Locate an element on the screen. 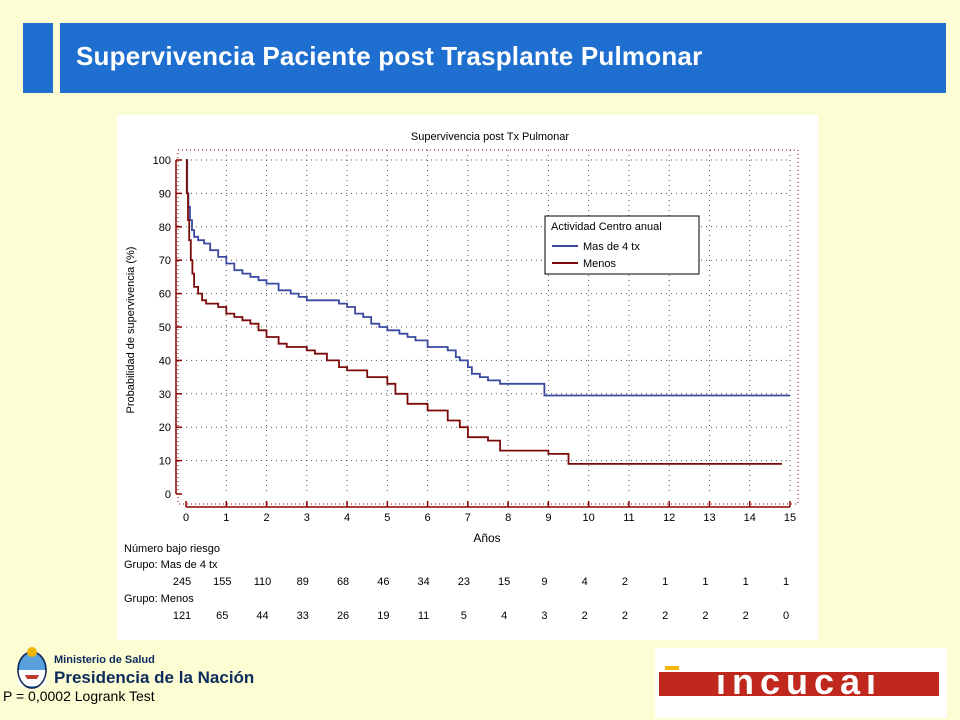  risk-count: 68 is located at coordinates (343, 582).